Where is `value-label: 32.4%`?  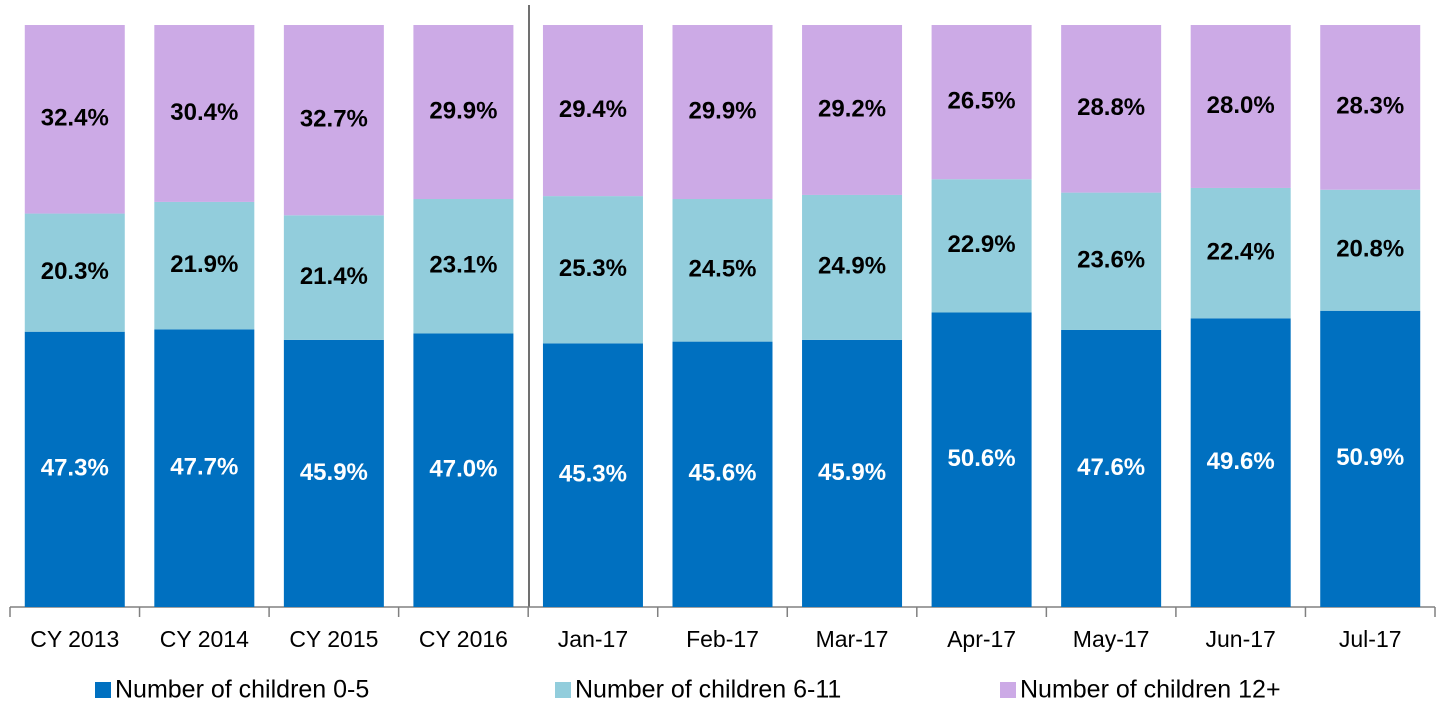 value-label: 32.4% is located at coordinates (75, 118).